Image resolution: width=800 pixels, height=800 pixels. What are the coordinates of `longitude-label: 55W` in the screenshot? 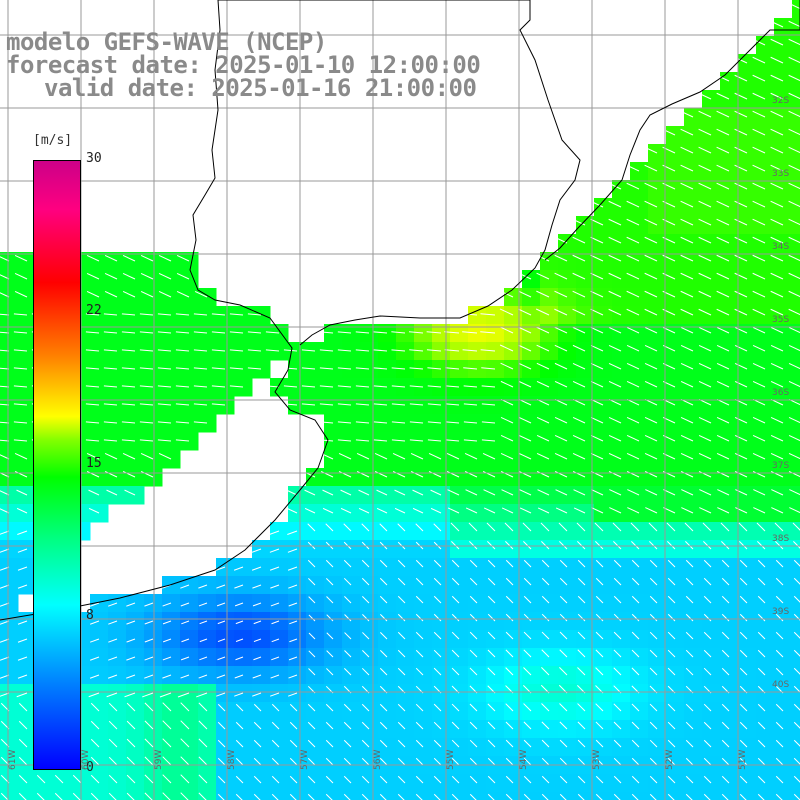 It's located at (451, 759).